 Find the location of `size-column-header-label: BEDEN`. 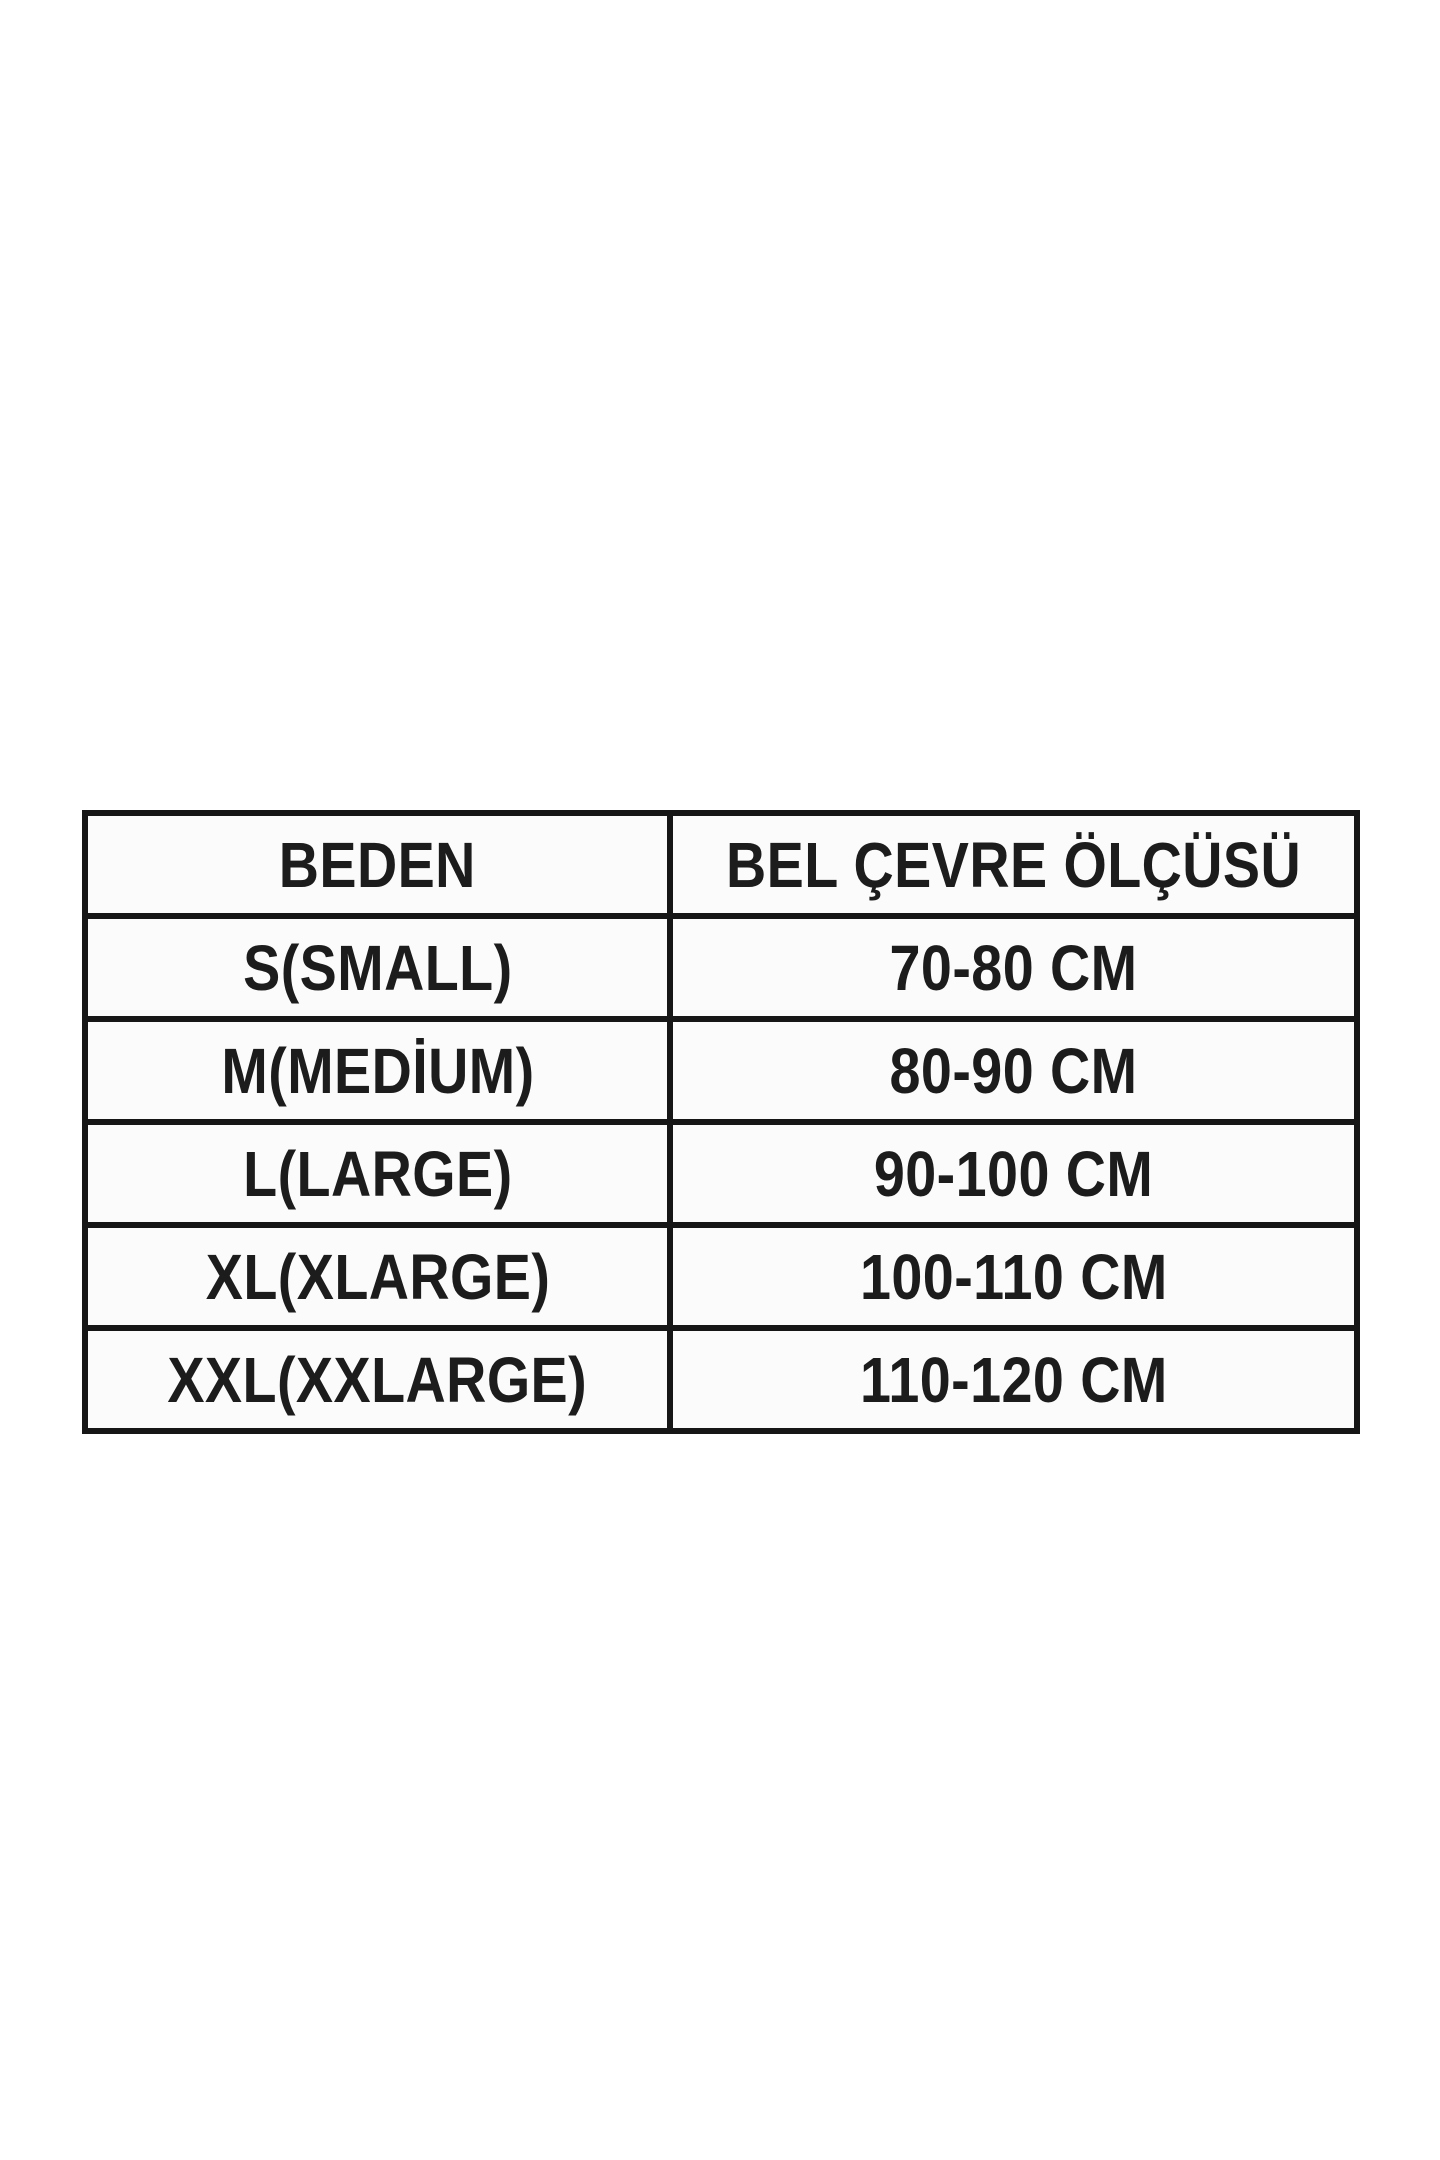

size-column-header-label: BEDEN is located at coordinates (378, 864).